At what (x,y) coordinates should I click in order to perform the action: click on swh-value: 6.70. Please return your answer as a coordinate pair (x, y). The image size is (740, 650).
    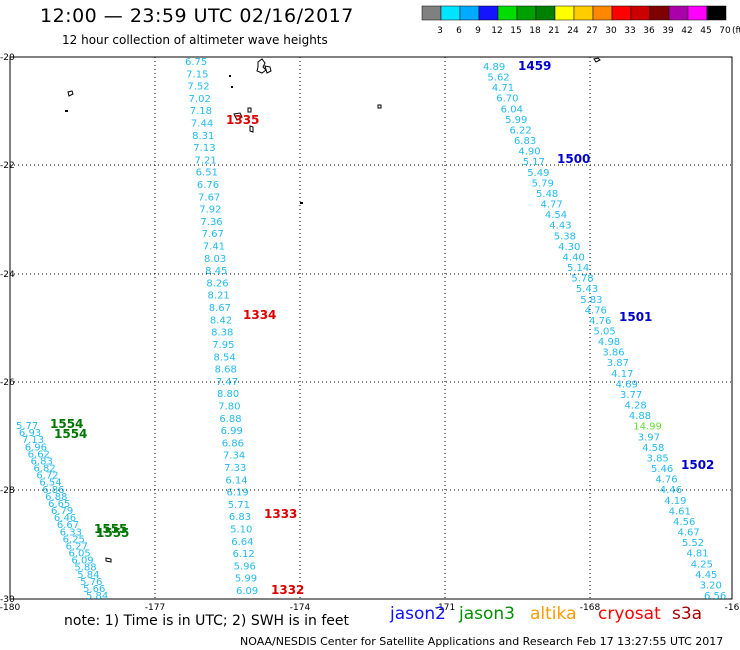
    Looking at the image, I should click on (507, 99).